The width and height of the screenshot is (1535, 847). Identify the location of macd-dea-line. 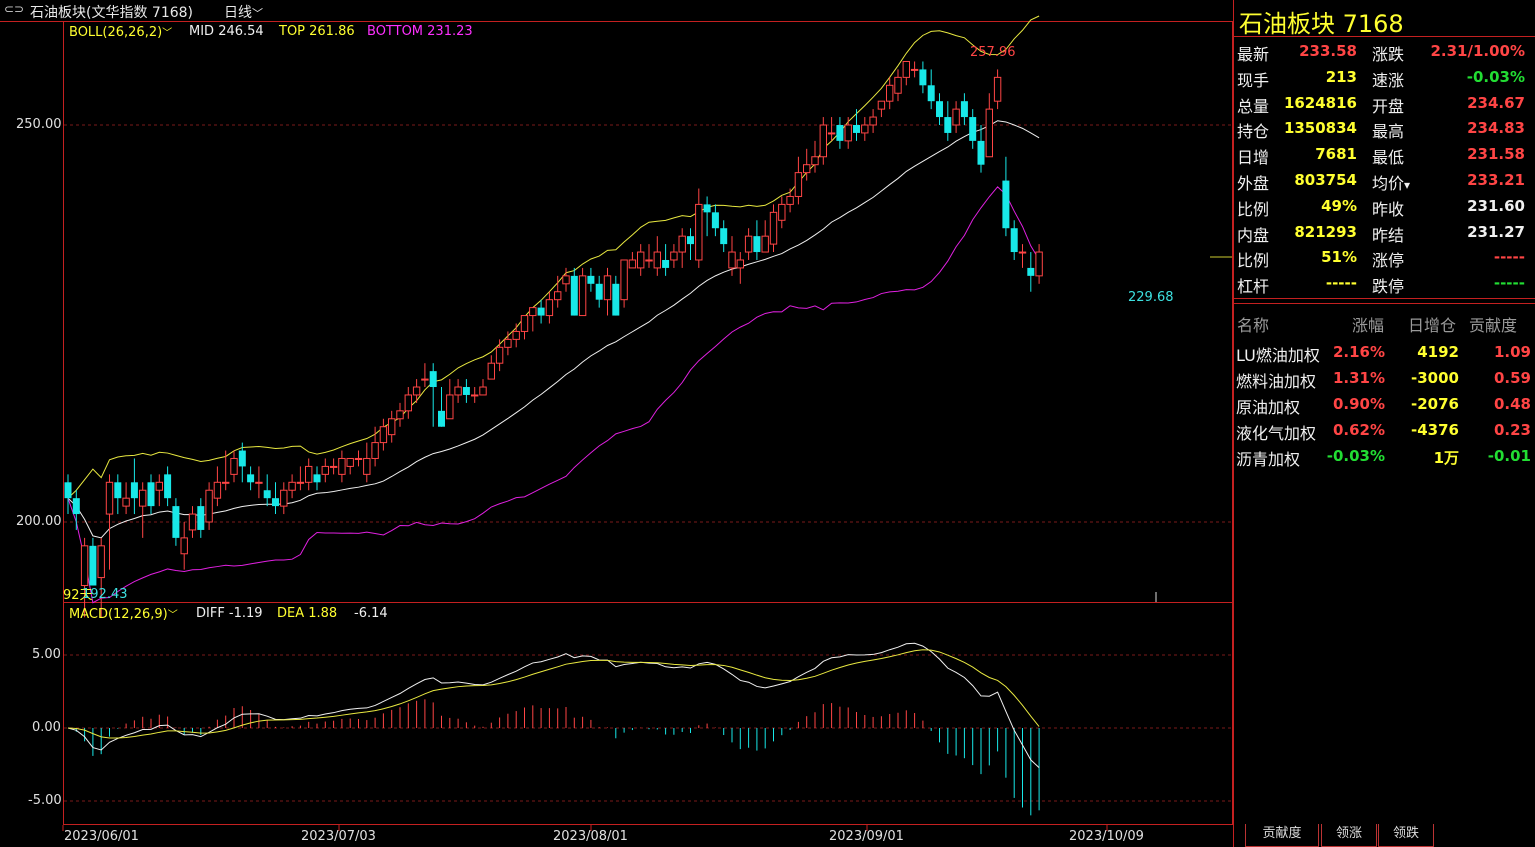
(553, 694).